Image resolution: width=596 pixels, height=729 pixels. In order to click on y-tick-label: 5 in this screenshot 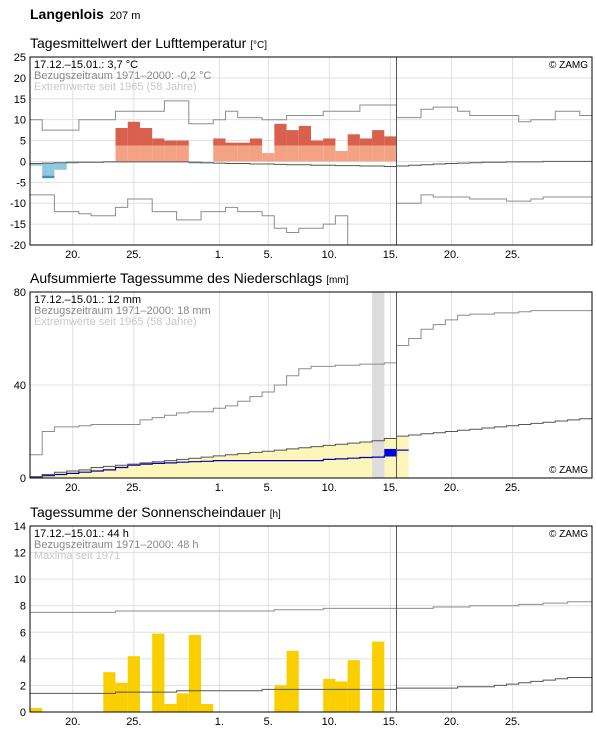, I will do `click(23, 142)`.